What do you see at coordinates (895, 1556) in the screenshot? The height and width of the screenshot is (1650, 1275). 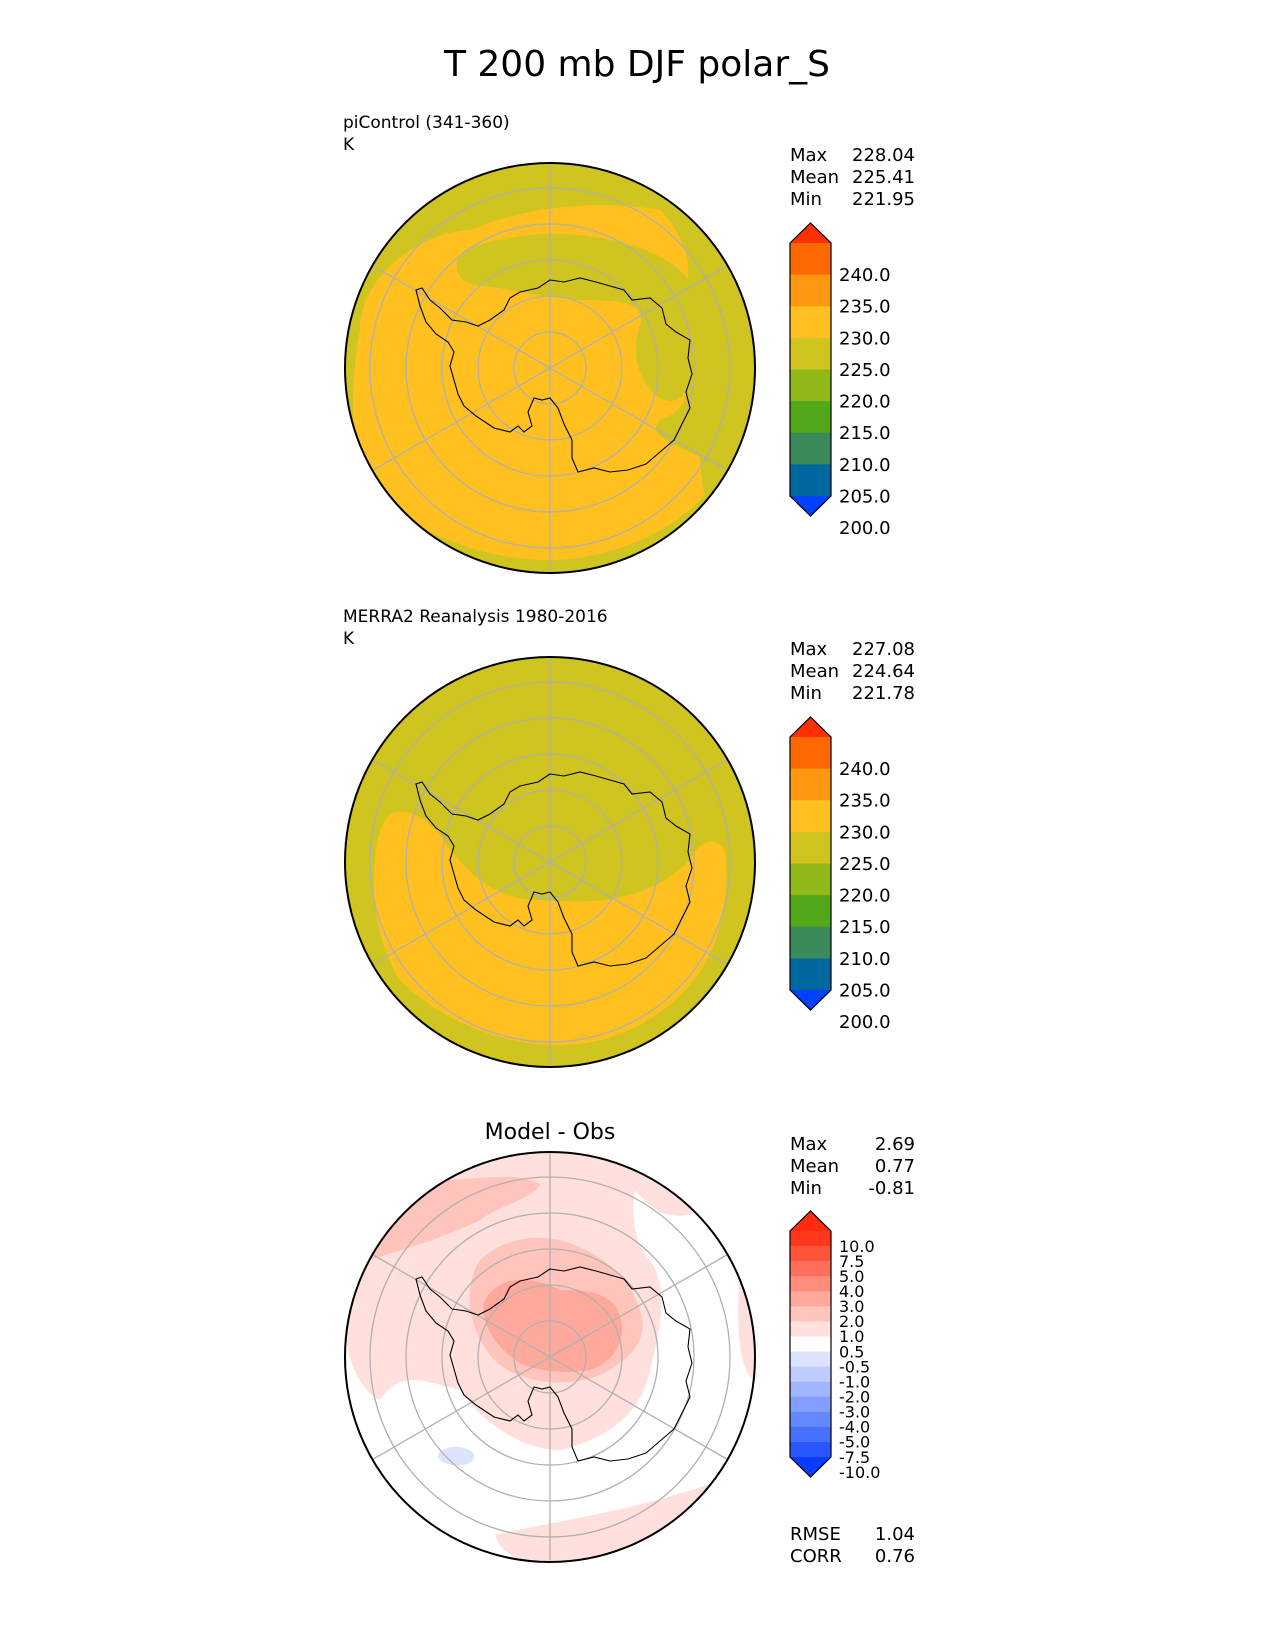 I see `corr-value: 0.76` at bounding box center [895, 1556].